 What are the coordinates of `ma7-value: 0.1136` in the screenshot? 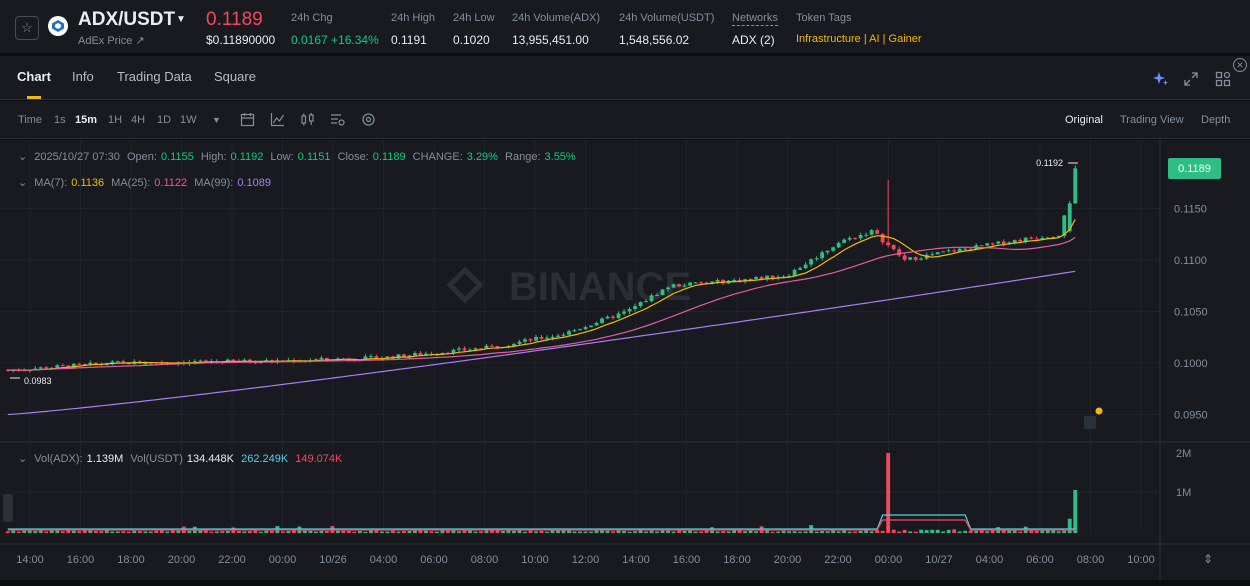 It's located at (88, 183).